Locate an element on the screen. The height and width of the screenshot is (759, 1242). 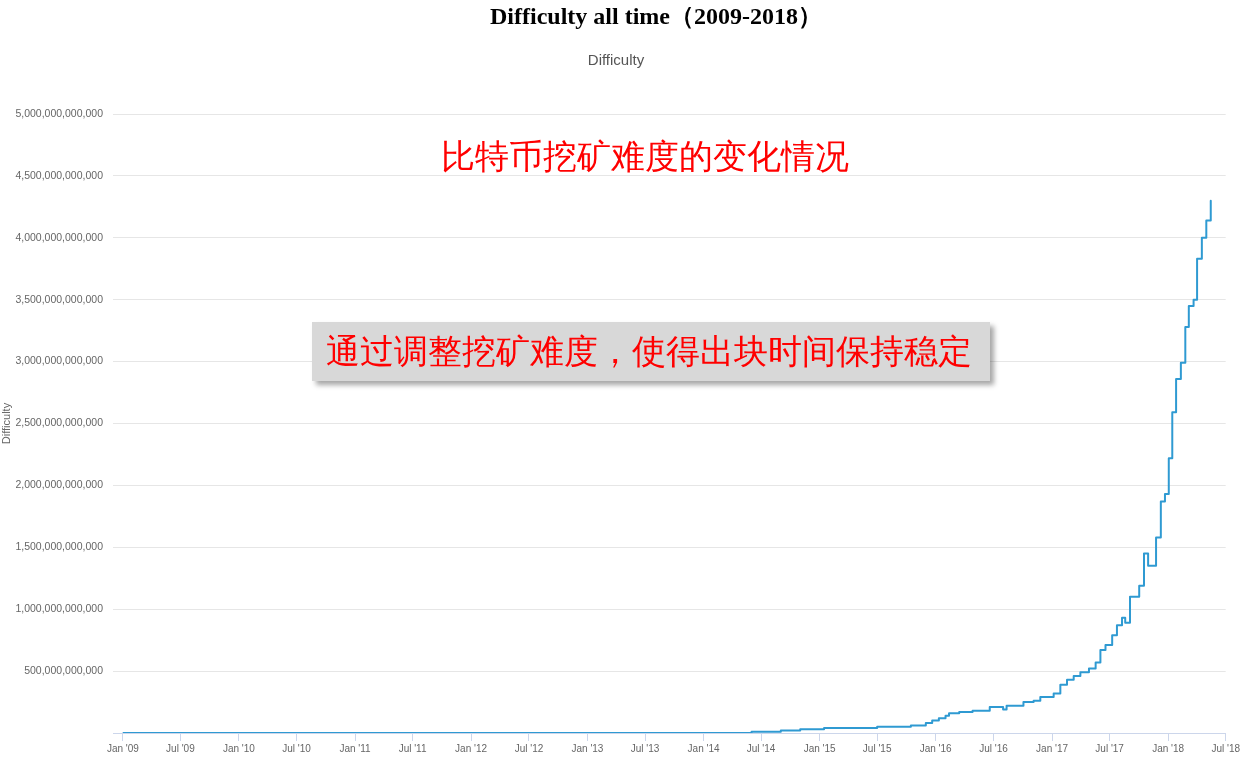
y-axis-title: Difficulty is located at coordinates (6, 423).